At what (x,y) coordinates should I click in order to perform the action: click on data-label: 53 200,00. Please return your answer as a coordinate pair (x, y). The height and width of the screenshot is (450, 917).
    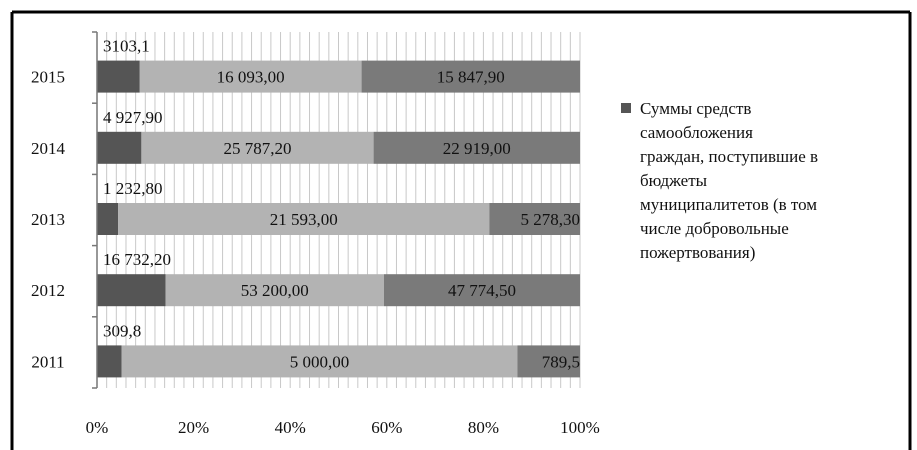
    Looking at the image, I should click on (275, 290).